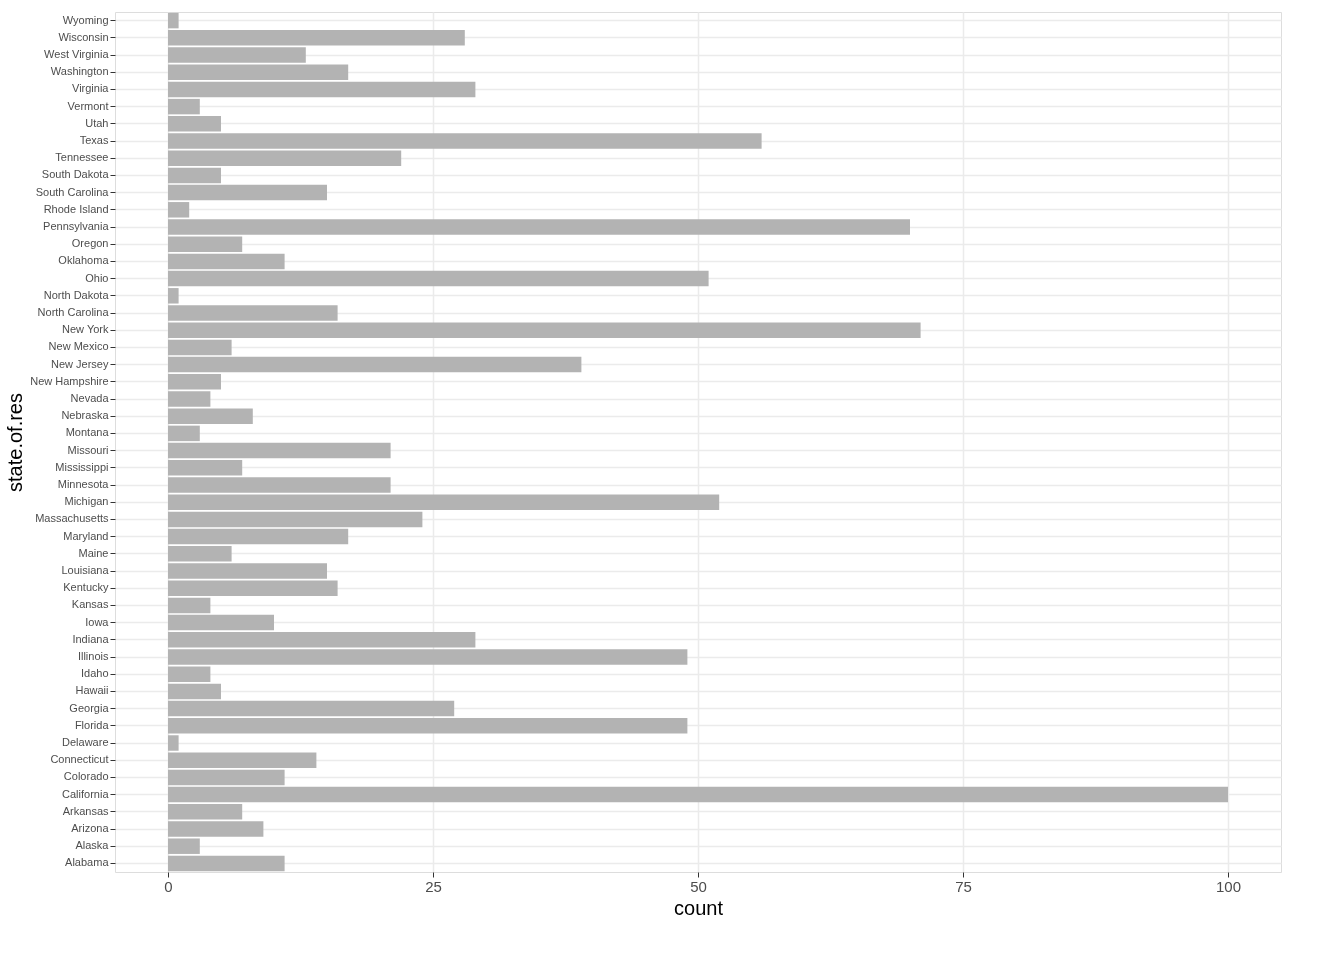  I want to click on y-tick-label: Idaho, so click(94, 673).